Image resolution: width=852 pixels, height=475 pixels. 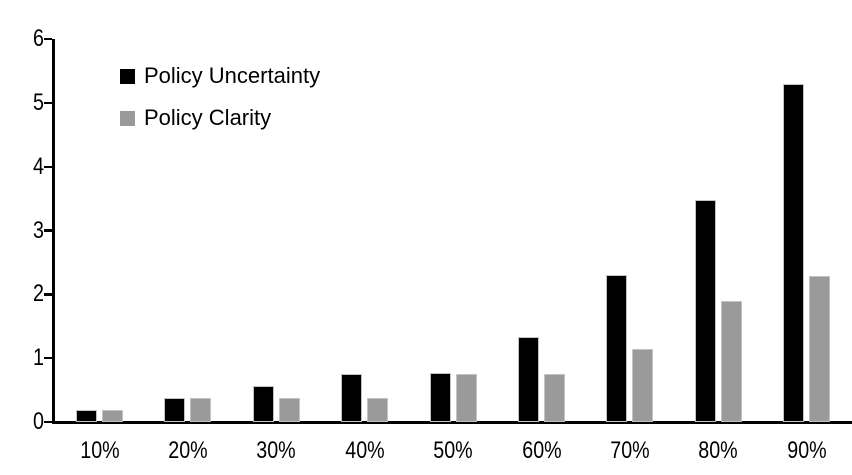 What do you see at coordinates (541, 450) in the screenshot?
I see `x-category-label: 60%` at bounding box center [541, 450].